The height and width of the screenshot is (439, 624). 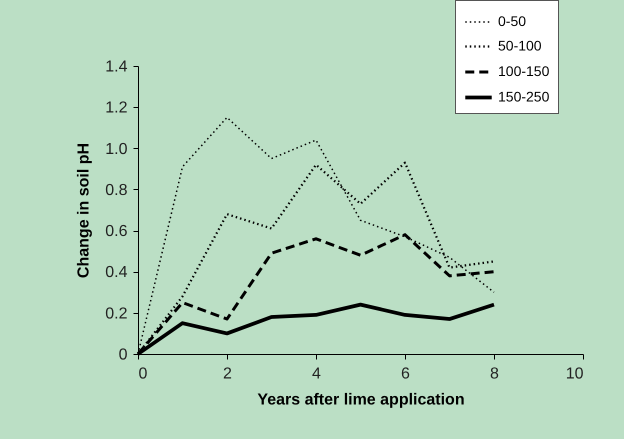 I want to click on y-tick-label: 1.0, so click(x=116, y=149).